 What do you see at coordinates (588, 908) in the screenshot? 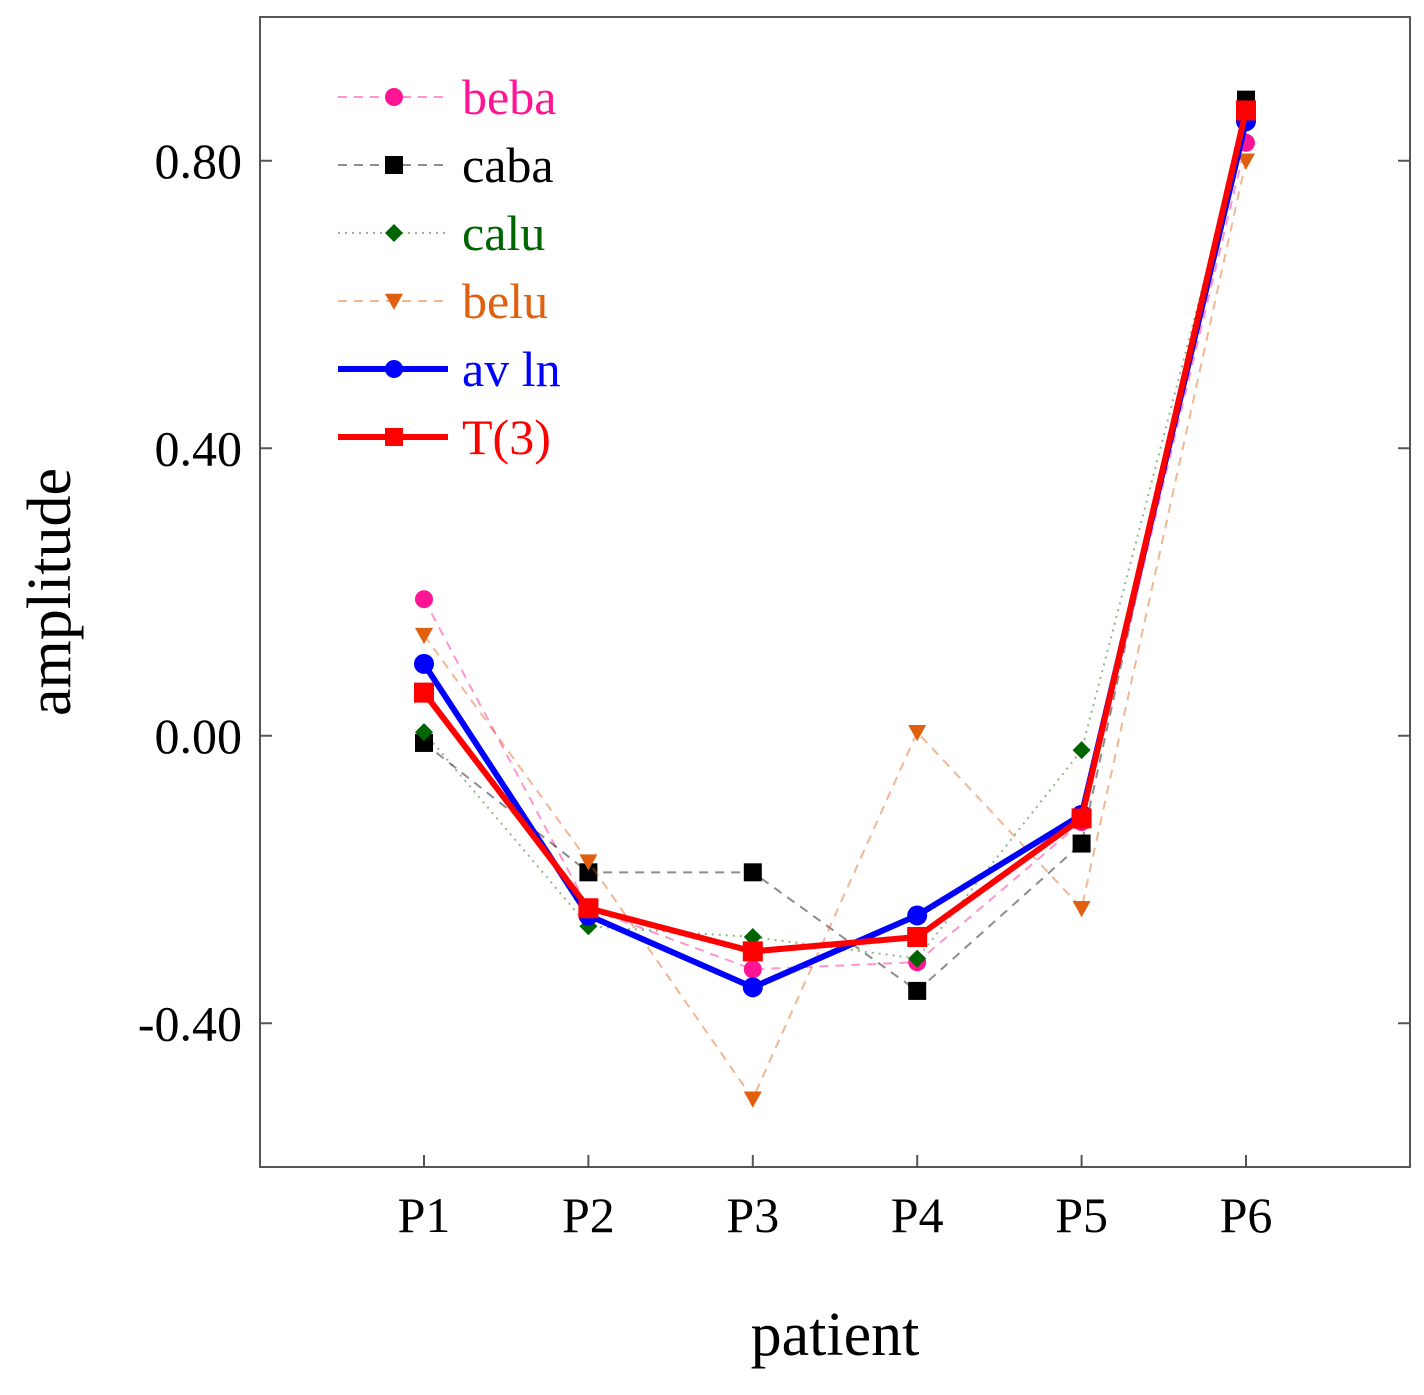
I see `data-point-t-3-p2` at bounding box center [588, 908].